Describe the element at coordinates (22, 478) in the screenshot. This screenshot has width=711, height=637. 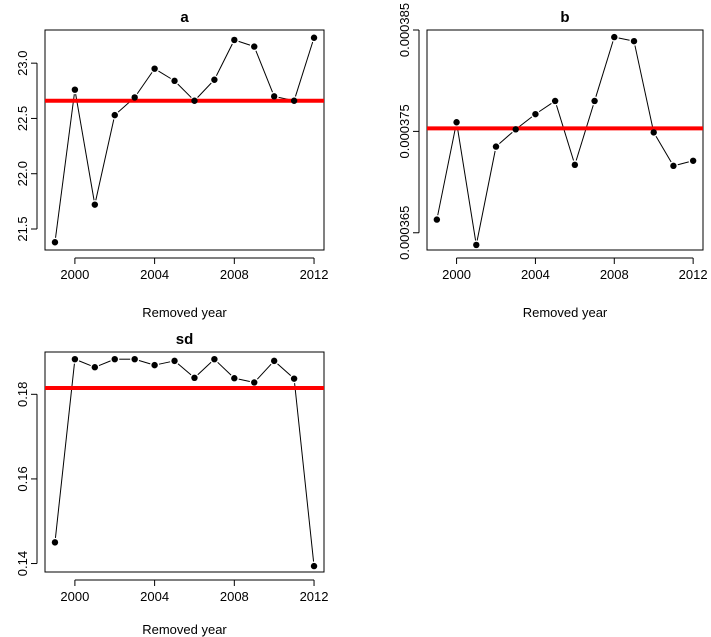
I see `y-tick-label: 0.16` at that location.